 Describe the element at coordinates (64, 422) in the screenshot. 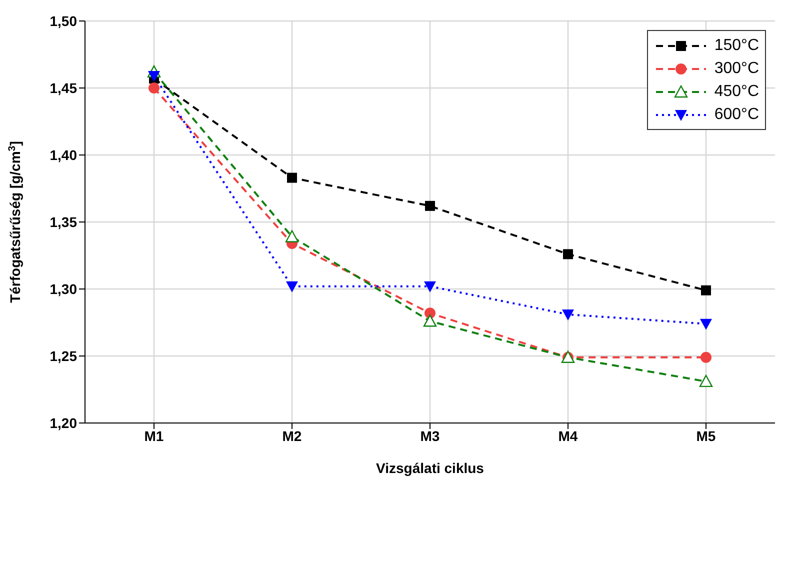

I see `y-tick-label: 1,20` at that location.